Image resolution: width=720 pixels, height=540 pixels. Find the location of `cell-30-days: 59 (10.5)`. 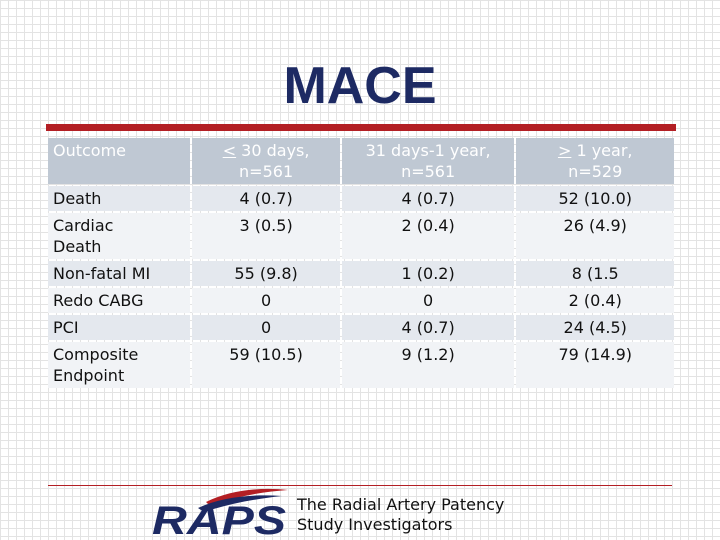

cell-30-days: 59 (10.5) is located at coordinates (266, 365).